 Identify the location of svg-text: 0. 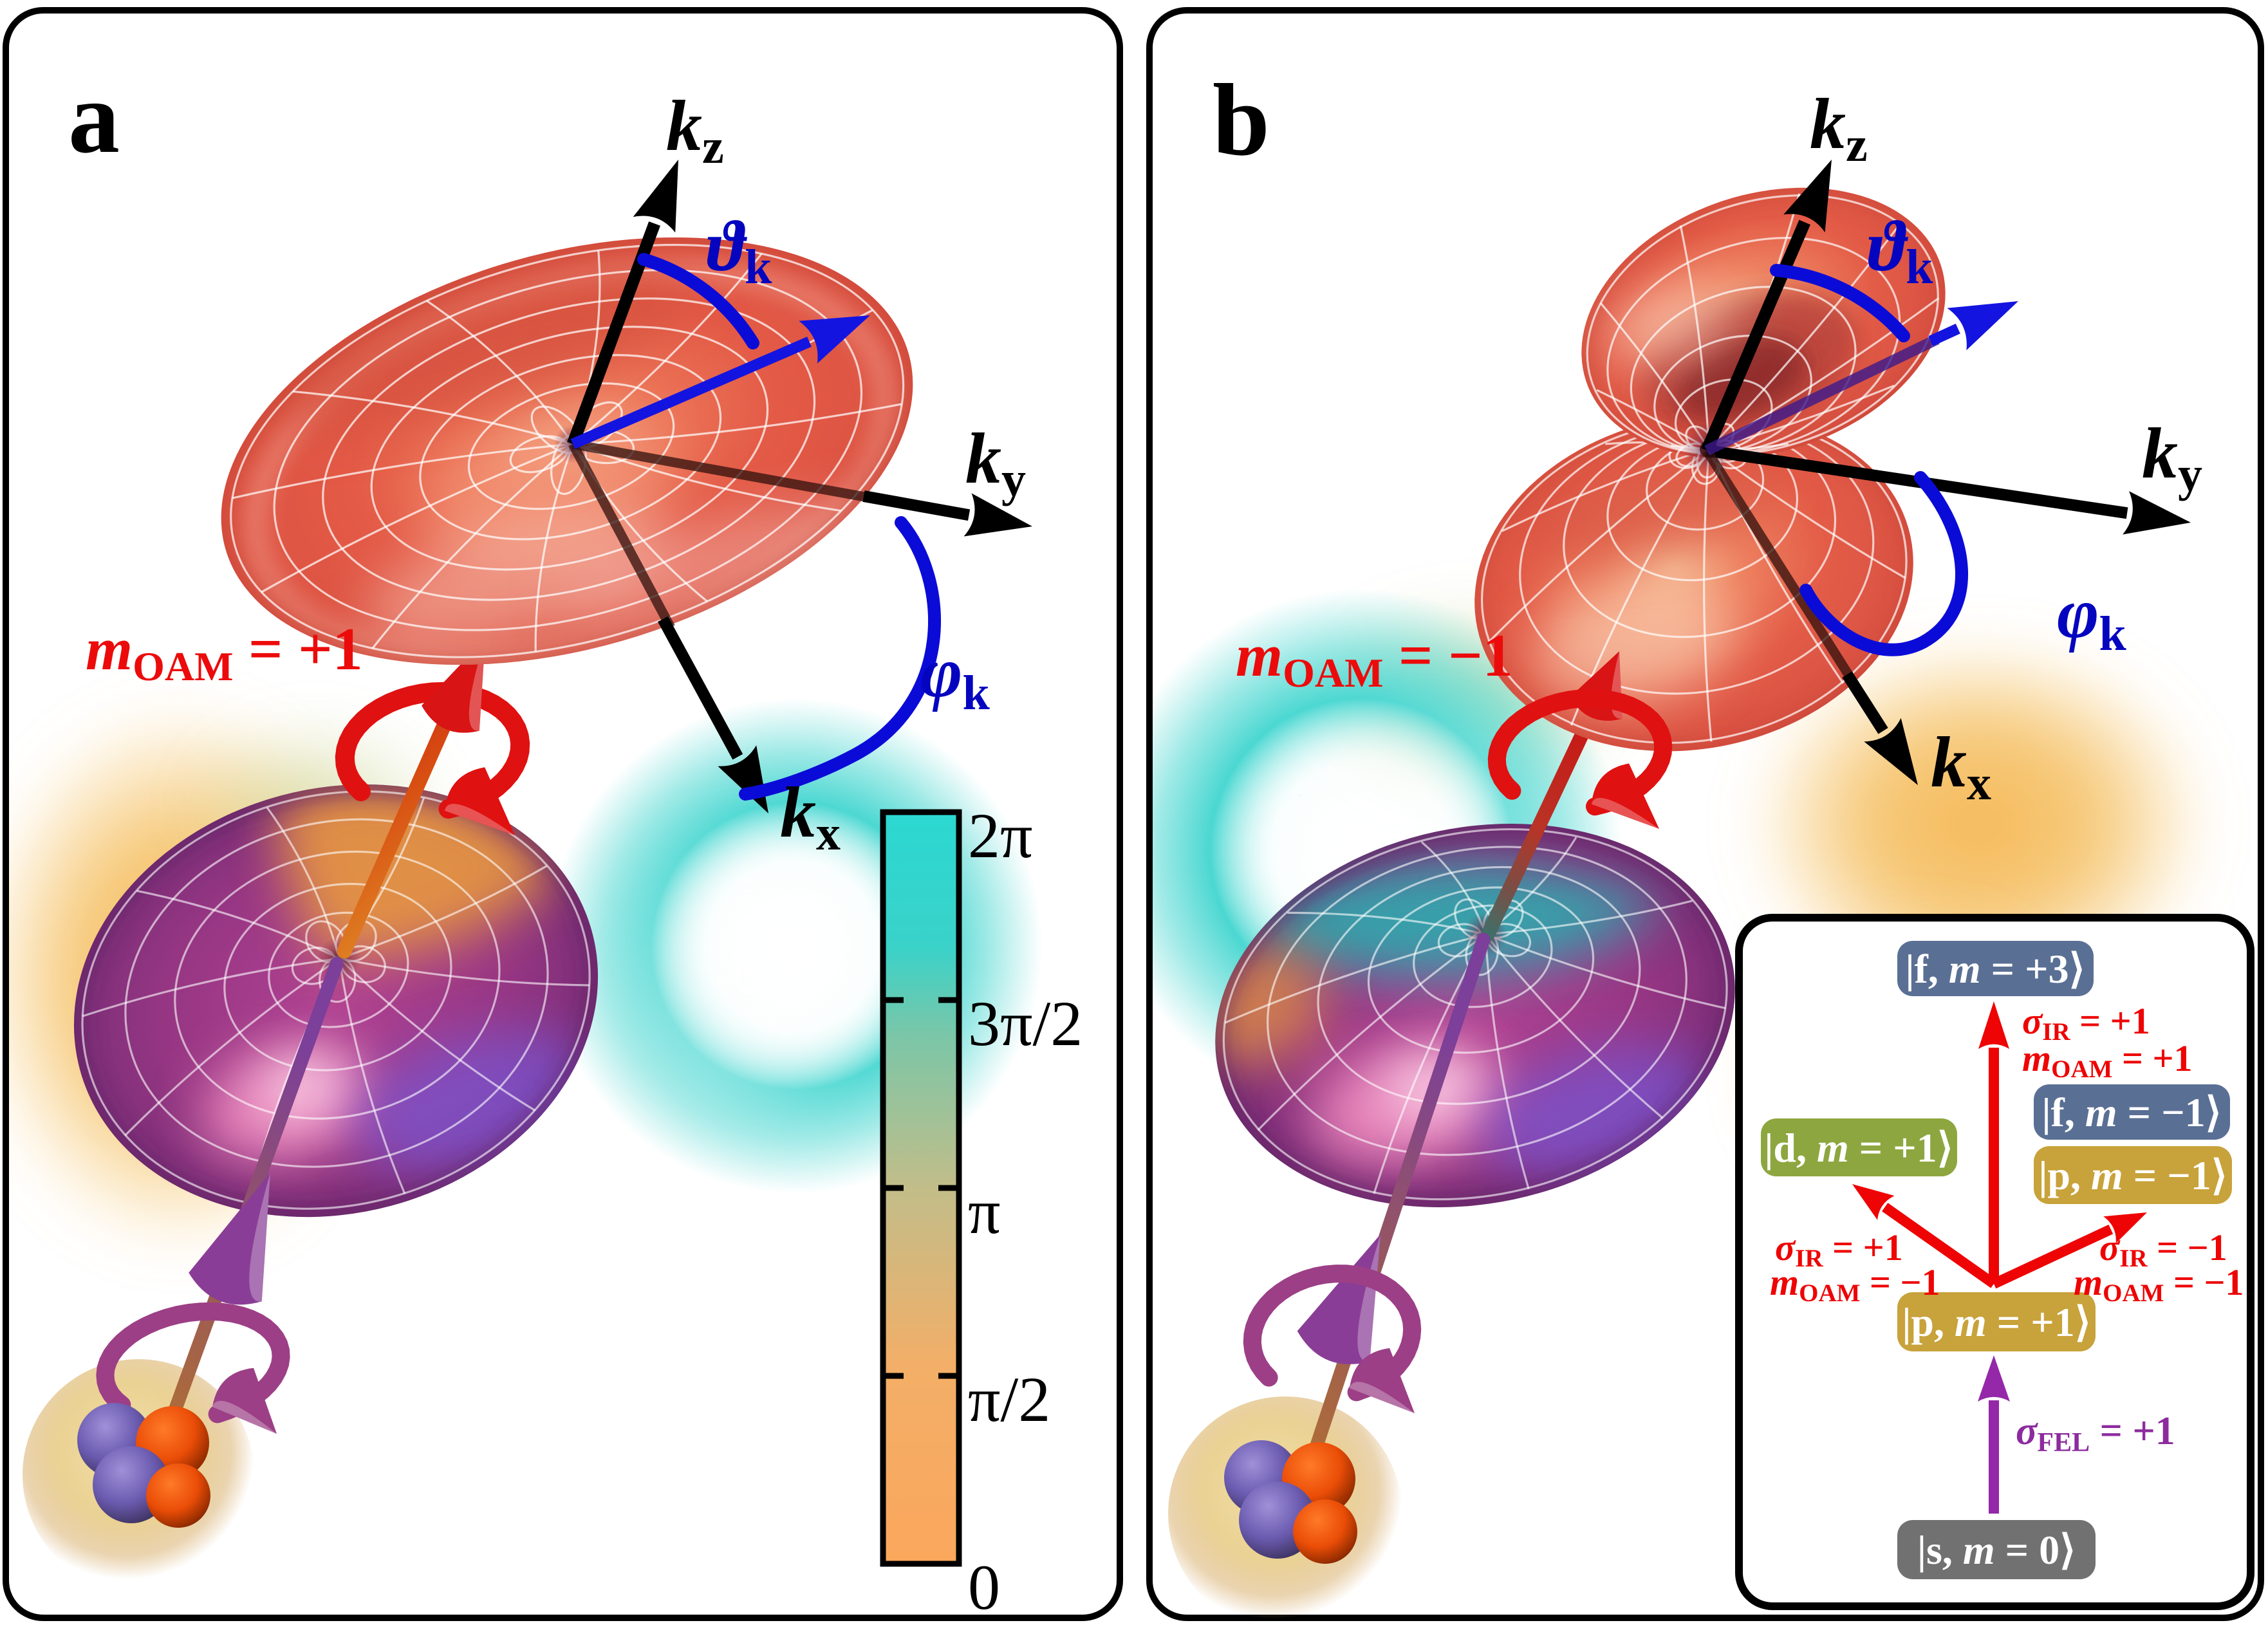
(984, 1588).